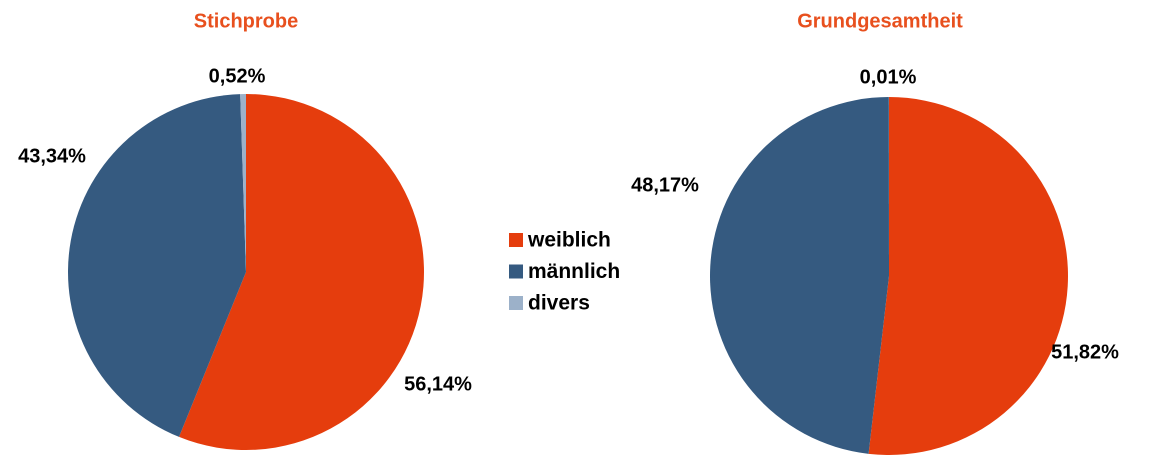 Image resolution: width=1166 pixels, height=455 pixels. Describe the element at coordinates (237, 76) in the screenshot. I see `data-label: 0,52%` at that location.